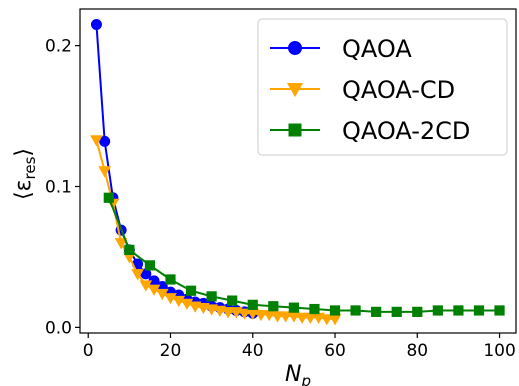 The height and width of the screenshot is (386, 519). I want to click on x-axis-title-main: N, so click(293, 374).